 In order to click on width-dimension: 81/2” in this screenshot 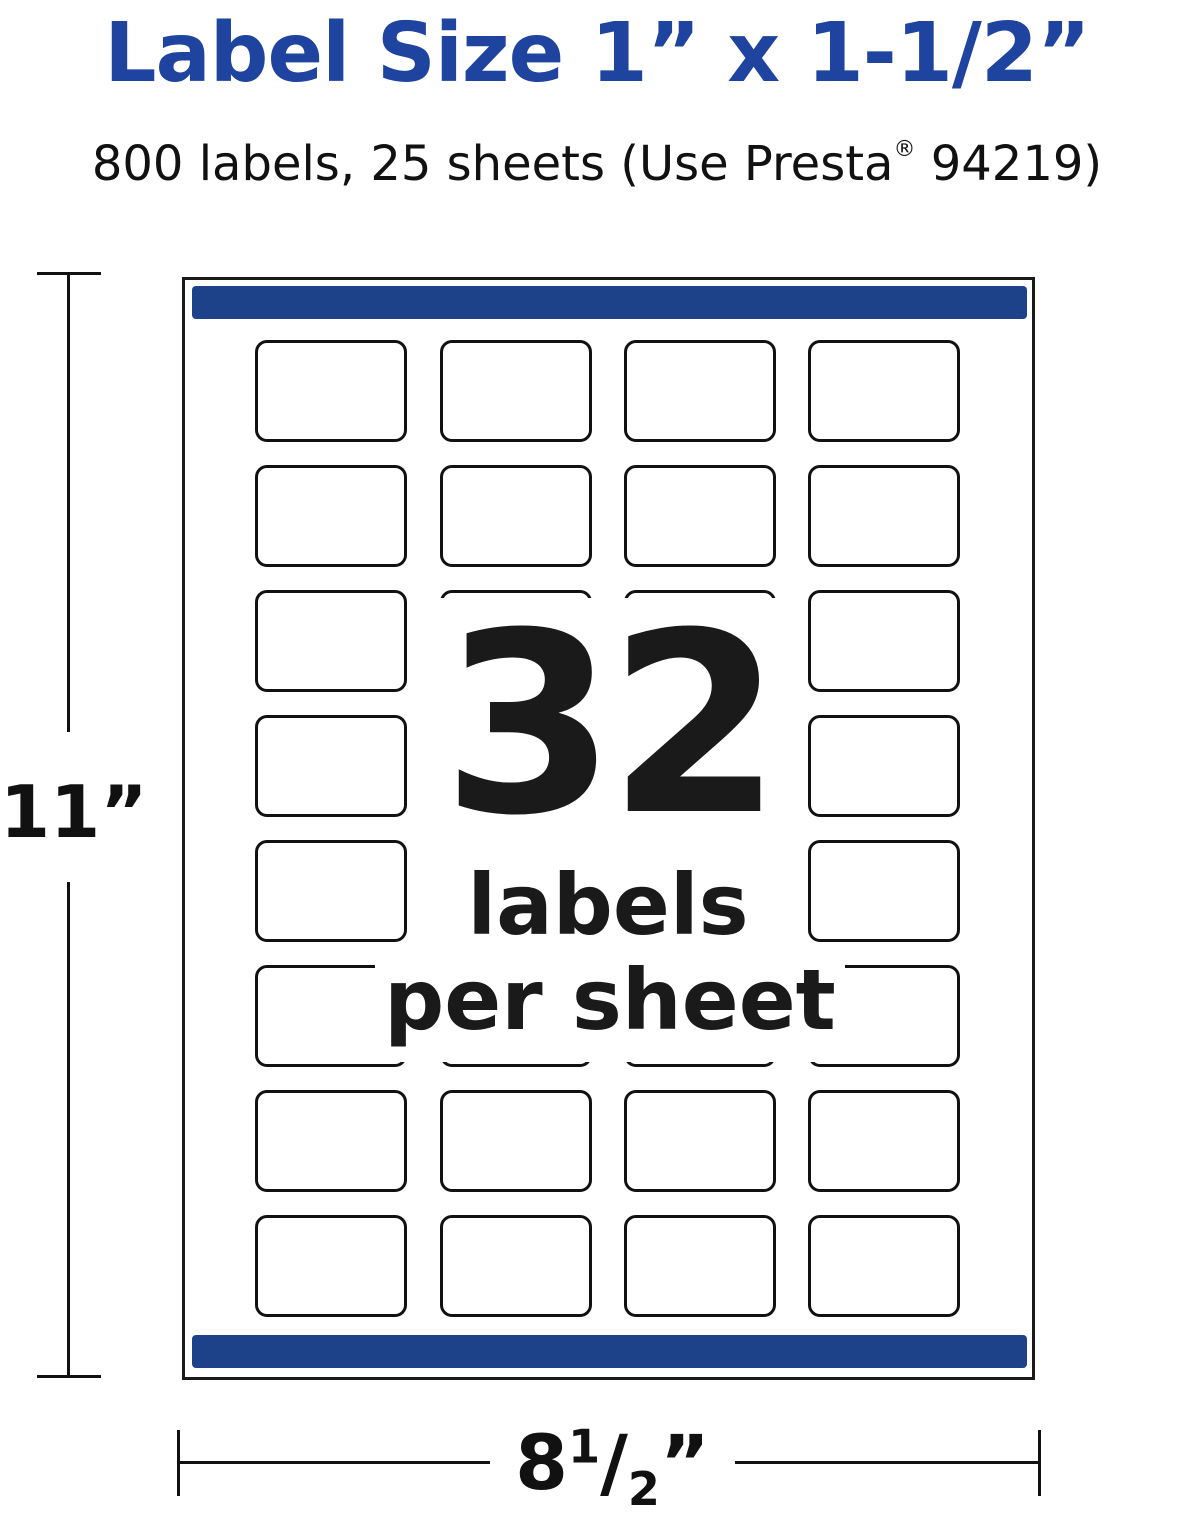, I will do `click(612, 1467)`.